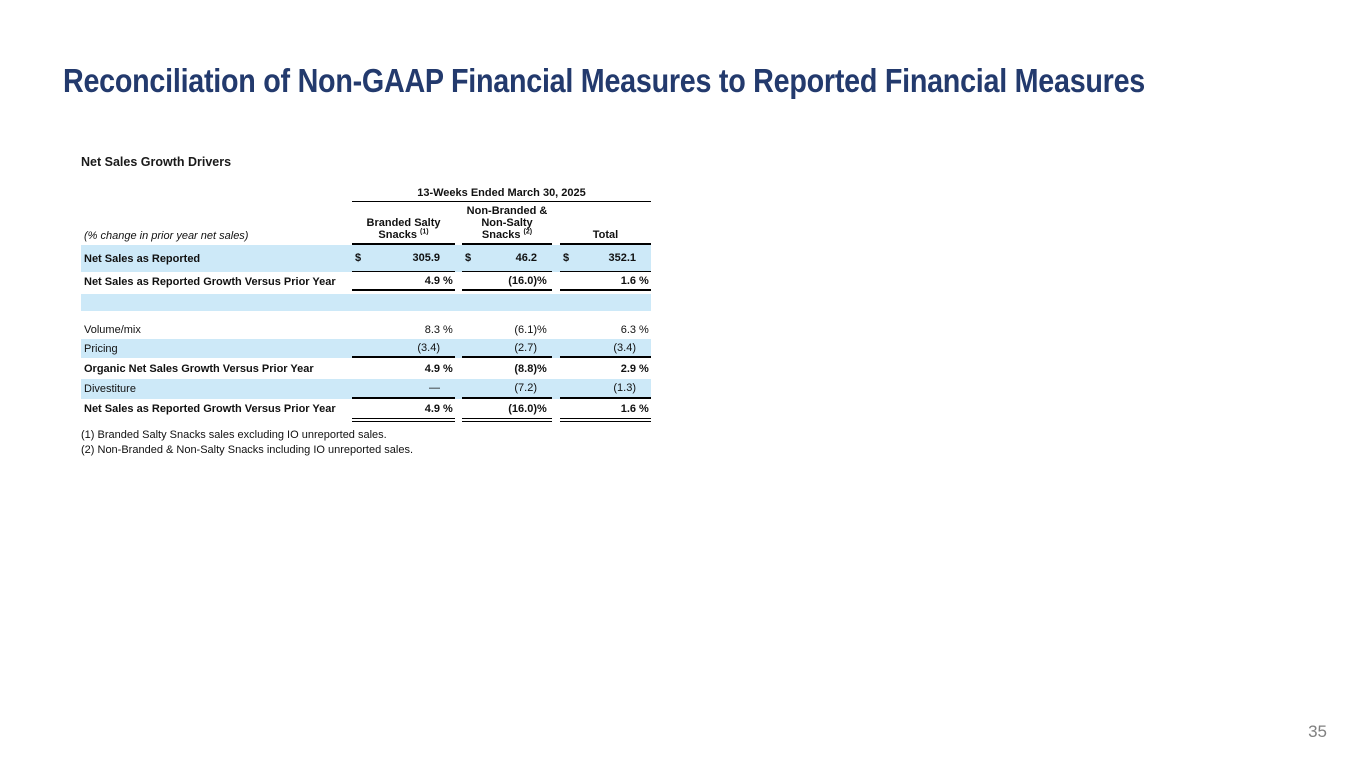  I want to click on column-header-line: Snacks (1), so click(403, 234).